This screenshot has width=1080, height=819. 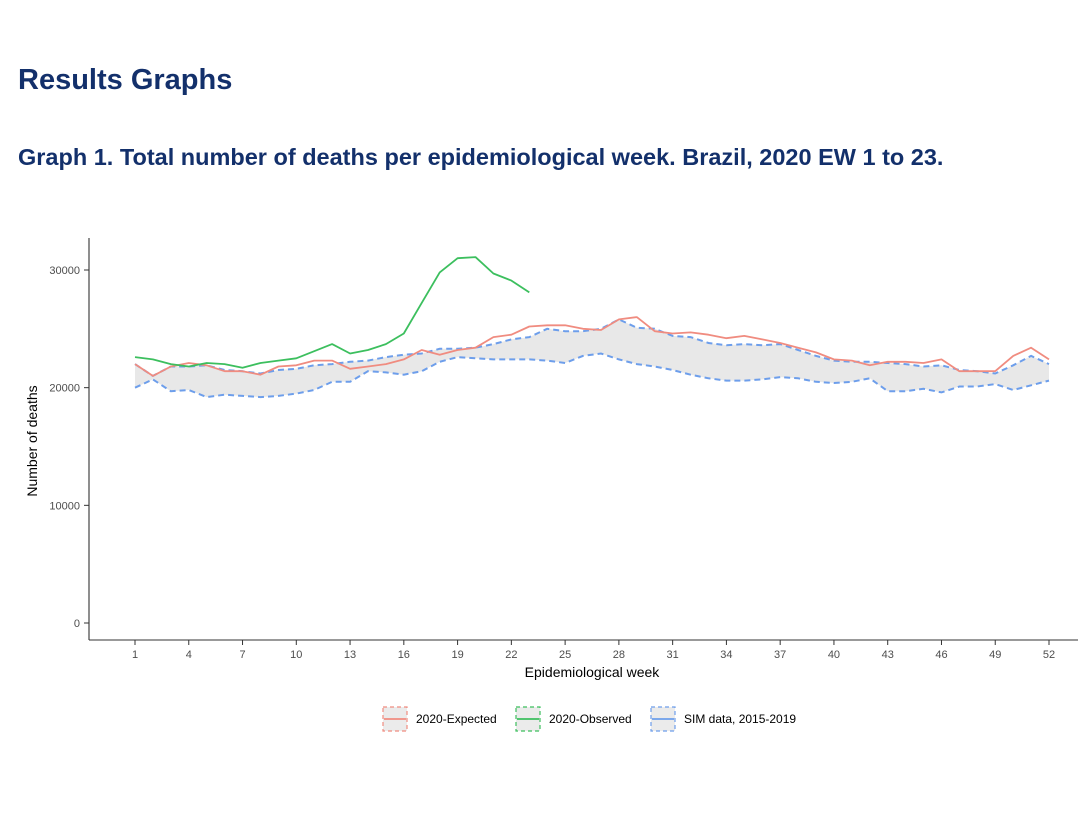 I want to click on x-tick-label: 1, so click(x=135, y=655).